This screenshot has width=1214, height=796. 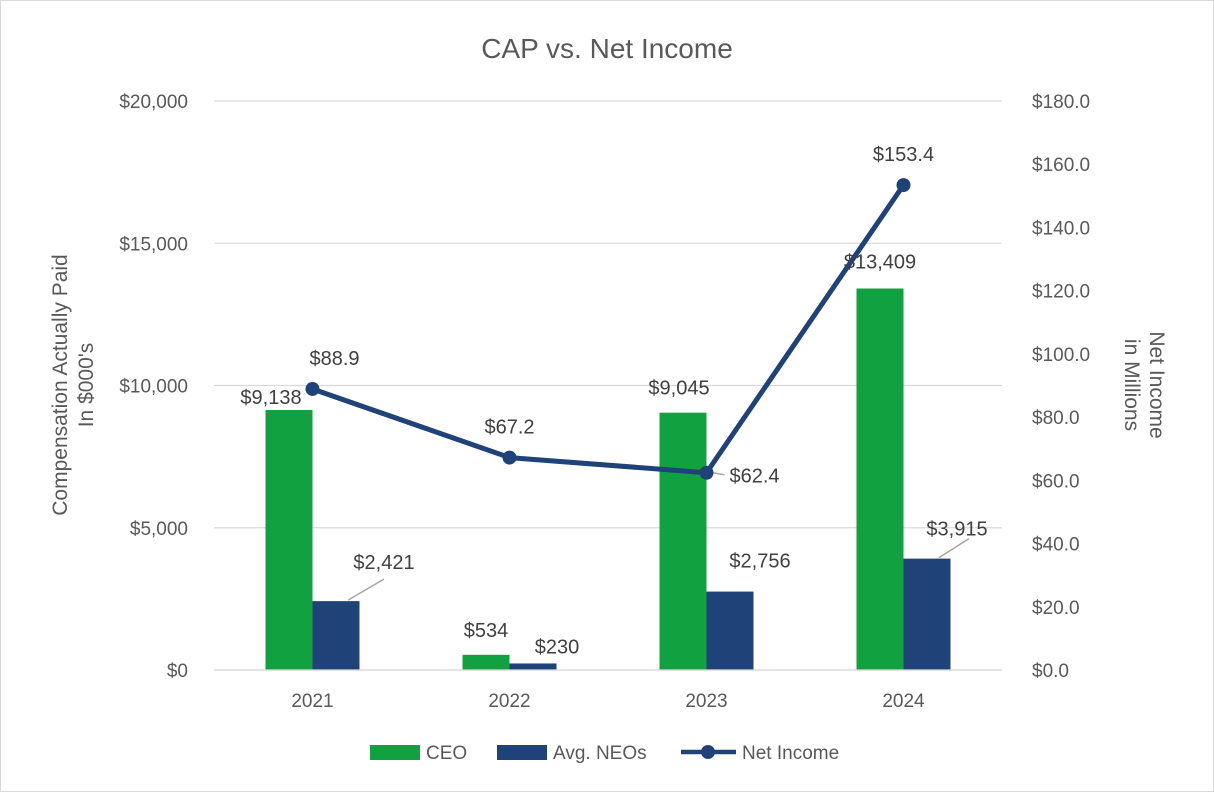 I want to click on left-axis-tick-label: $15,000, so click(x=153, y=244).